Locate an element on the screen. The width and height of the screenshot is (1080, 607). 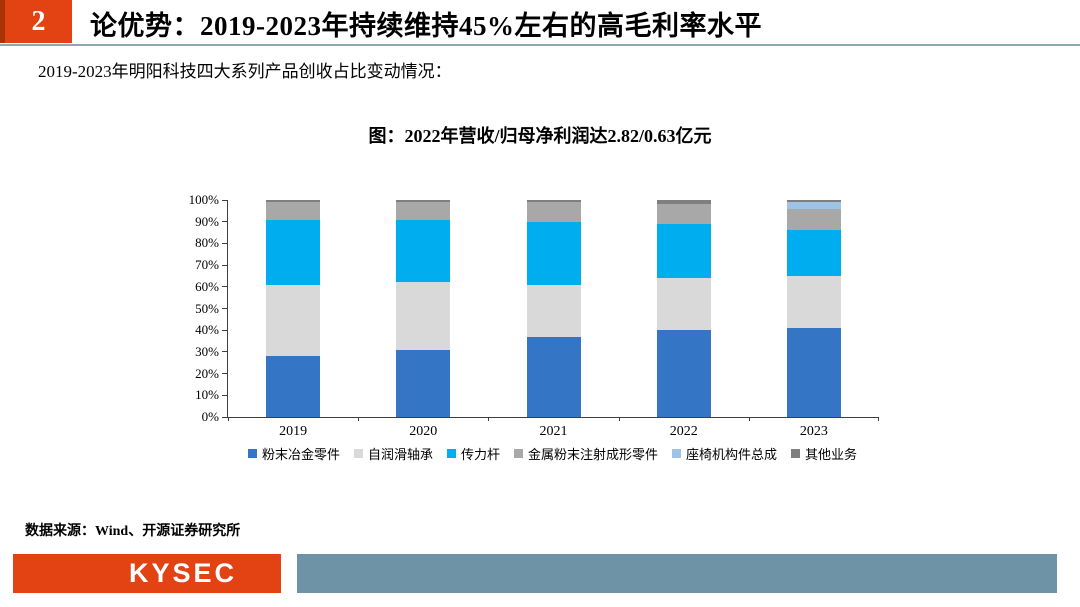
x-axis-label: 2023 is located at coordinates (813, 431).